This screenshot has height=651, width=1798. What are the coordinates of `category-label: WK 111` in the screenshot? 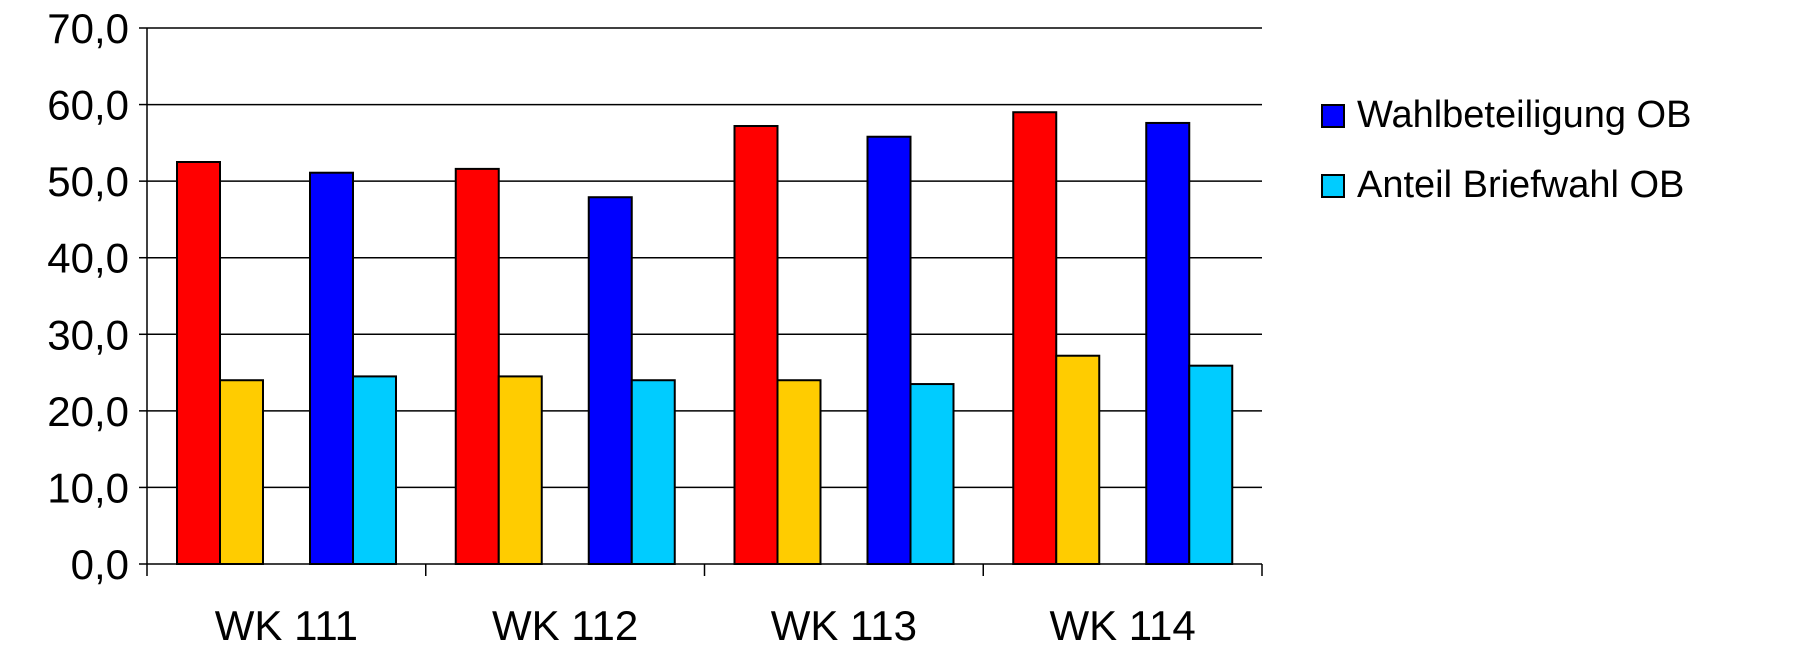 It's located at (286, 625).